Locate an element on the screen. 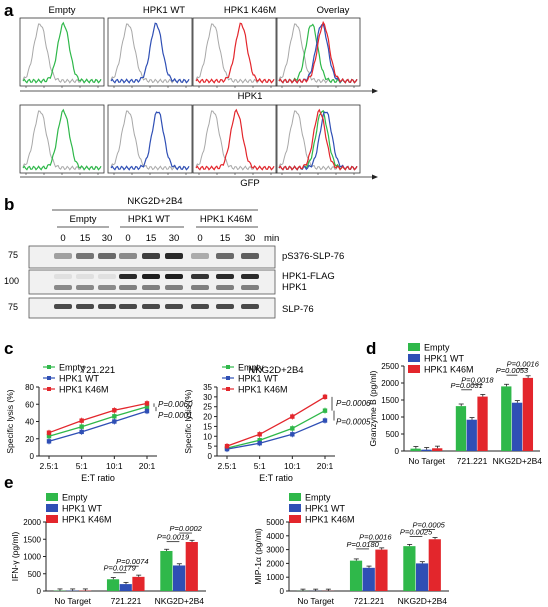 The width and height of the screenshot is (548, 607). band-label-slp76: SLP-76 is located at coordinates (298, 309).